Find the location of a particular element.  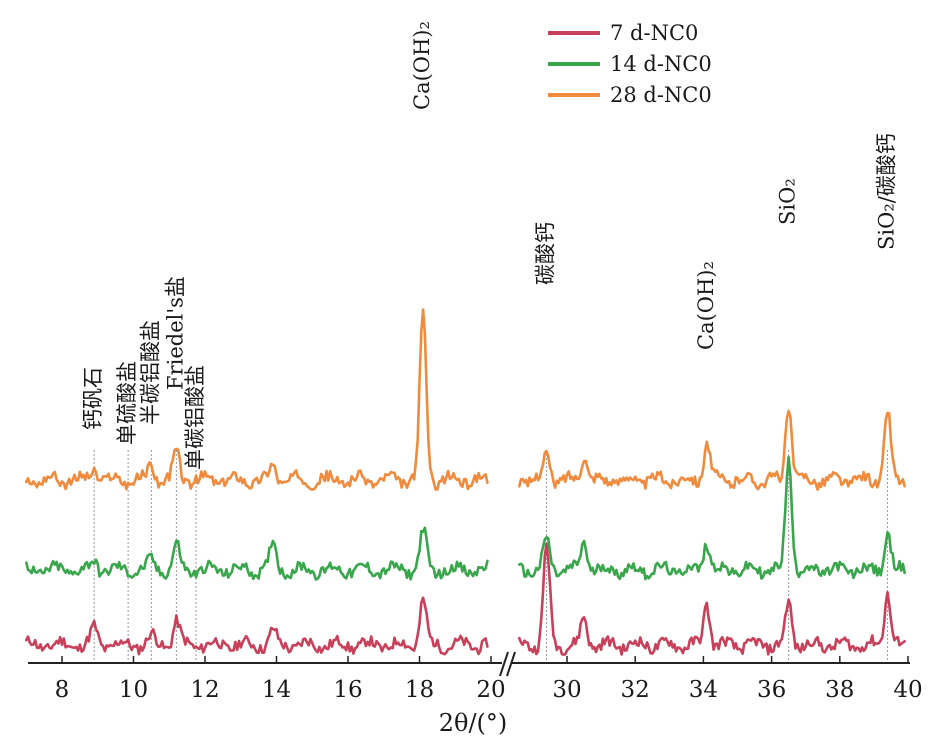

peak-annotation: 碳酸钙 is located at coordinates (546, 253).